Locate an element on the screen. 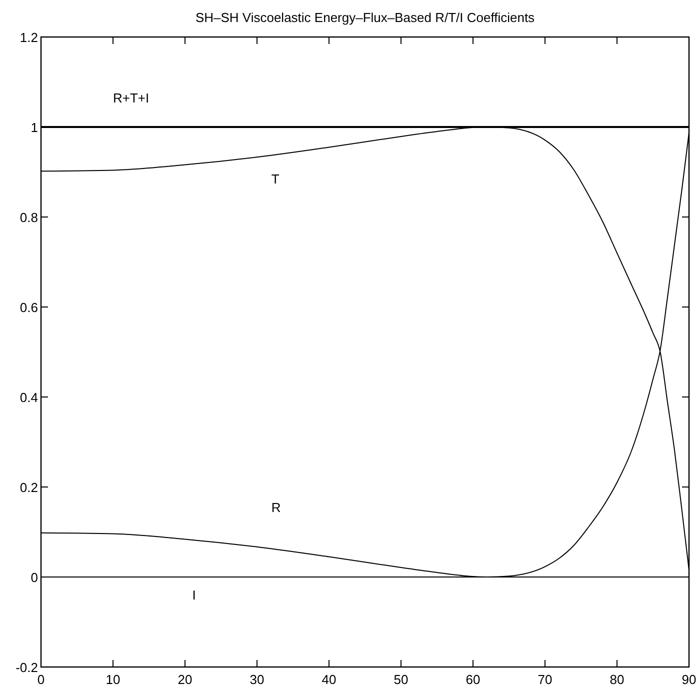 This screenshot has height=692, width=699. x-tick-label: 70 is located at coordinates (545, 679).